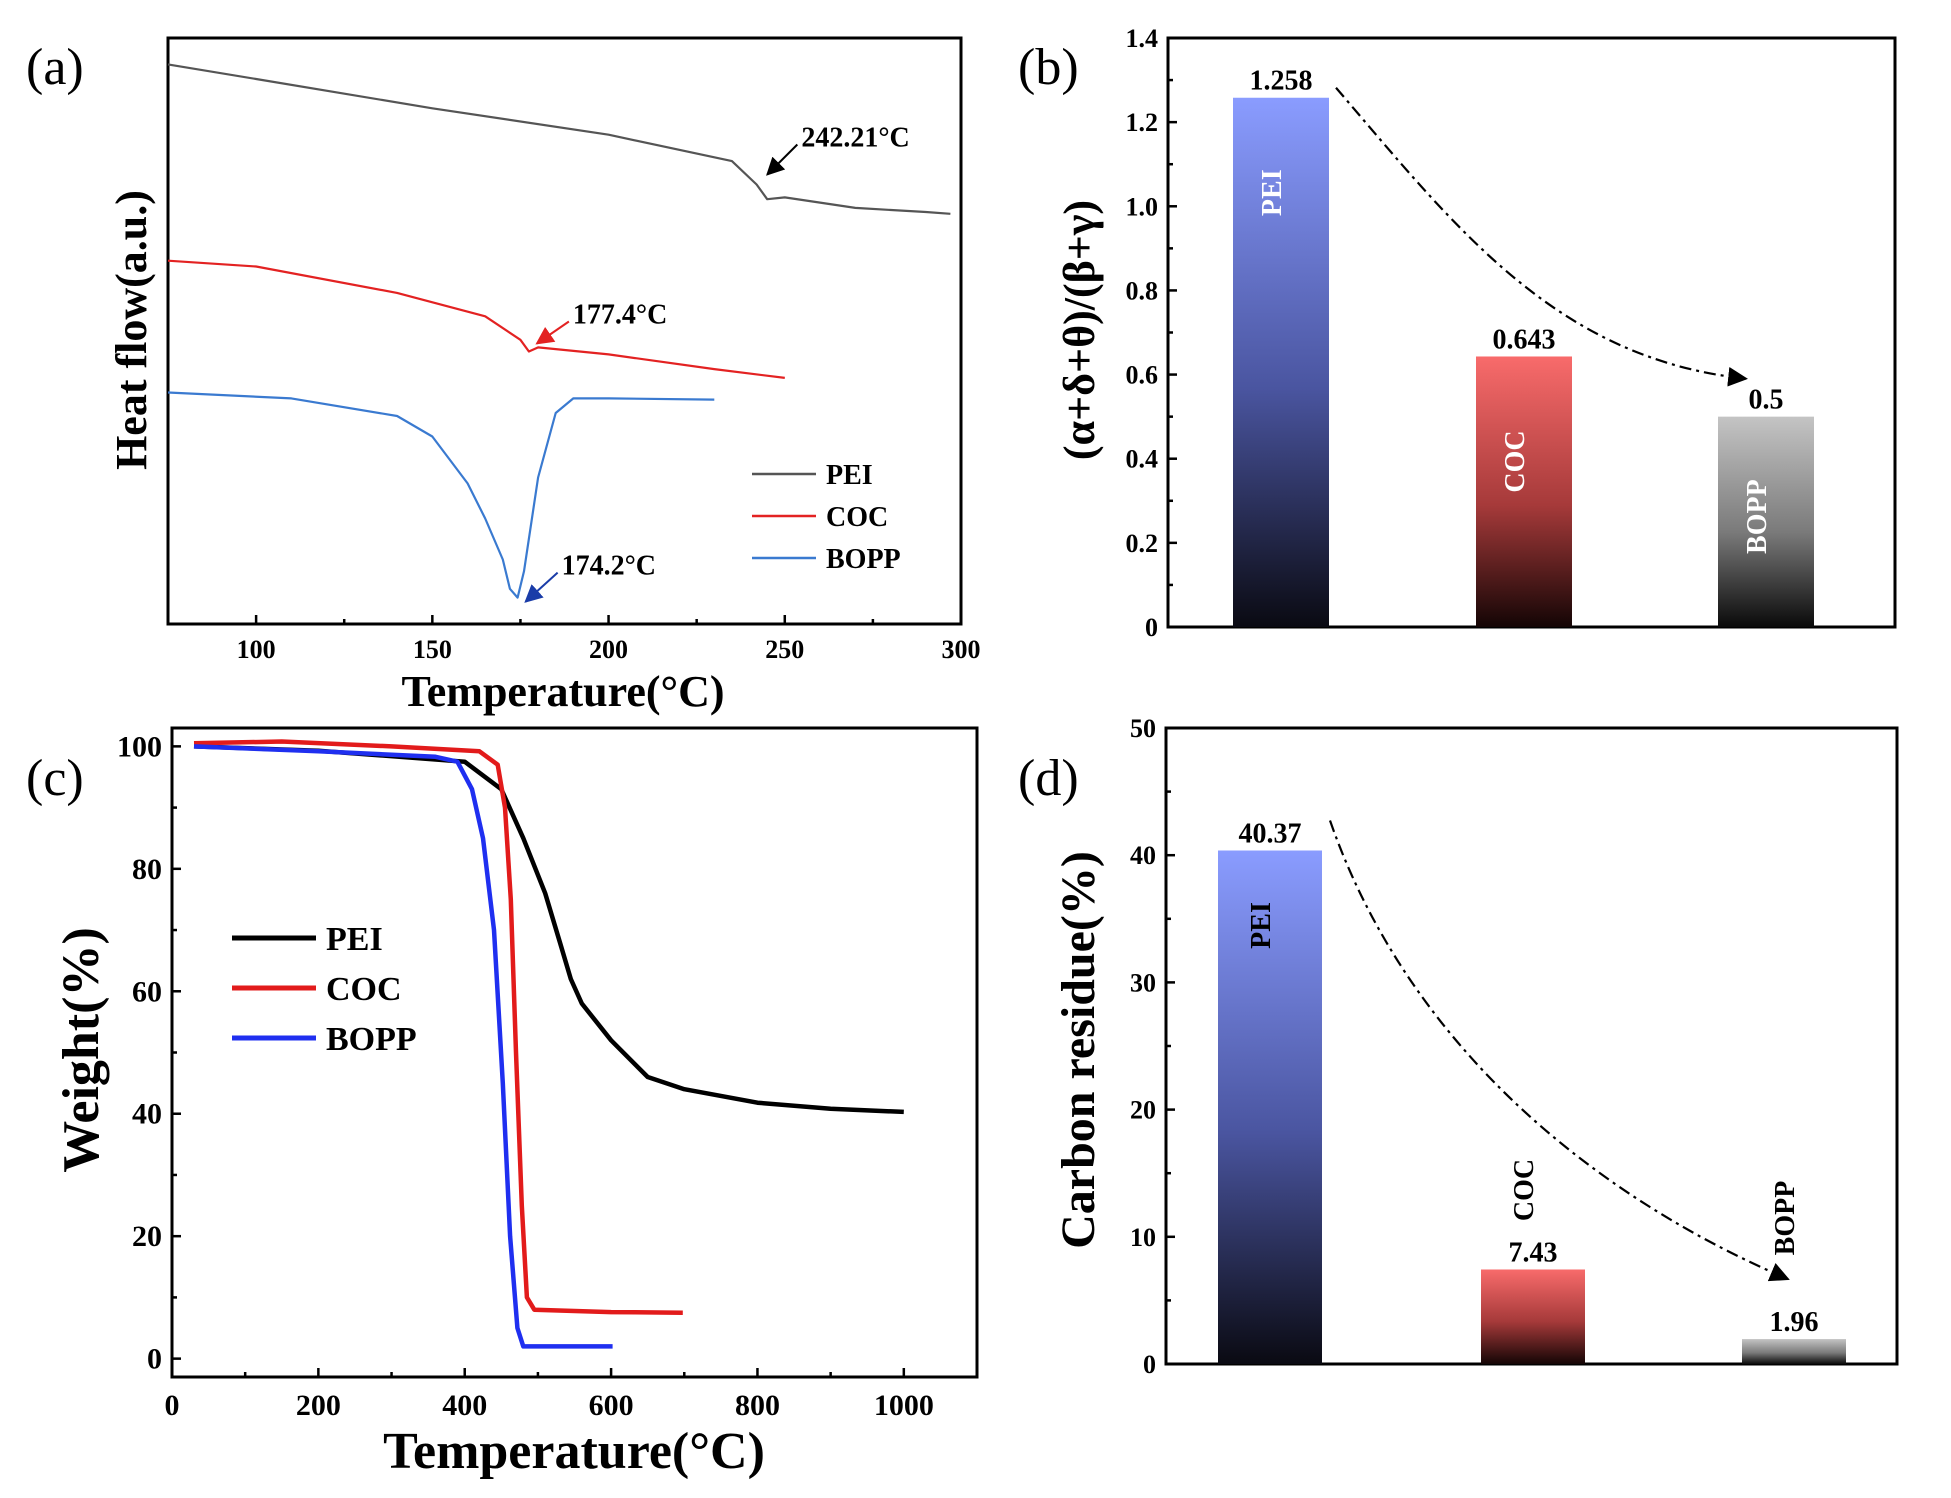 The width and height of the screenshot is (1951, 1498). What do you see at coordinates (131, 330) in the screenshot?
I see `panel-a-y-axis-label: Heat flow(a.u.)` at bounding box center [131, 330].